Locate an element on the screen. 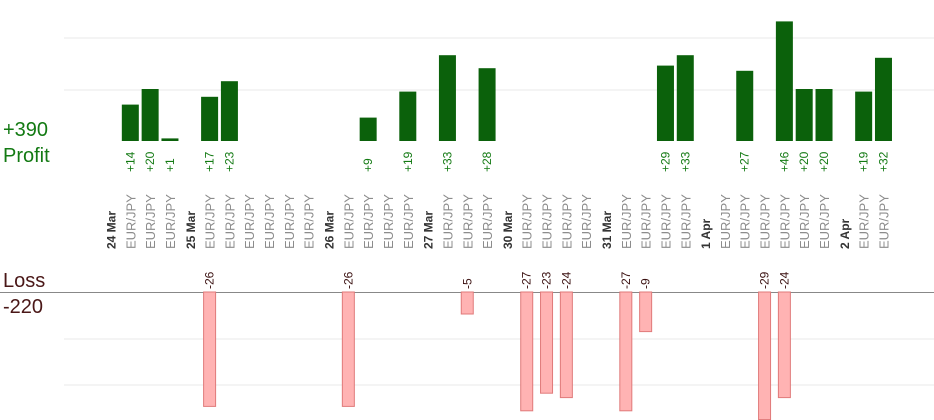 This screenshot has width=934, height=420. profit-label: Profit is located at coordinates (26, 156).